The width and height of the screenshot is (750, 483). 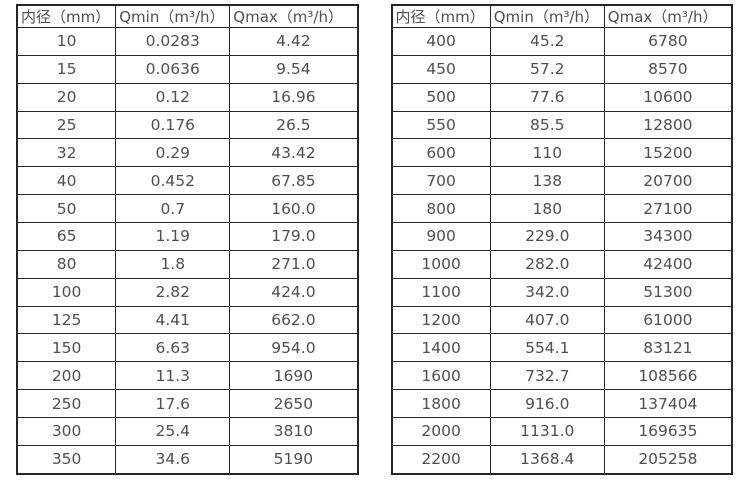 What do you see at coordinates (441, 181) in the screenshot?
I see `cell: 700` at bounding box center [441, 181].